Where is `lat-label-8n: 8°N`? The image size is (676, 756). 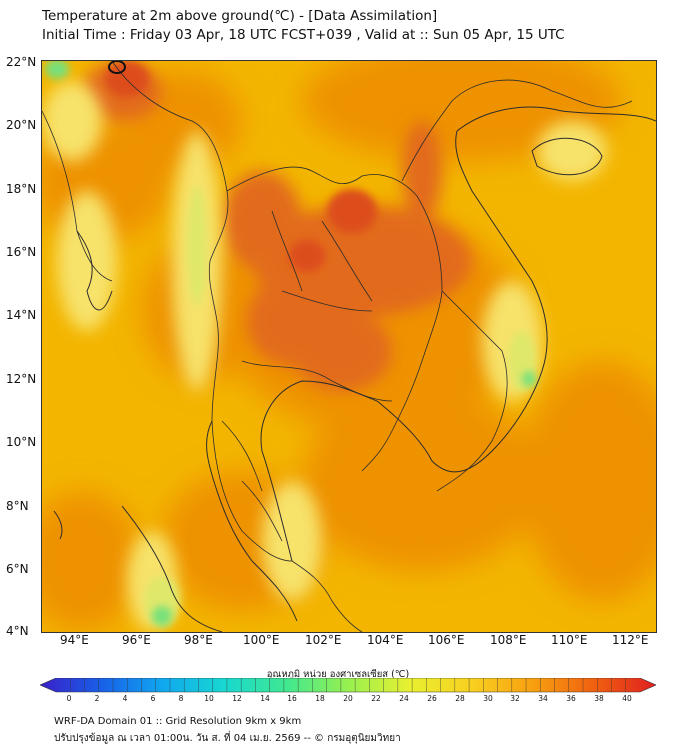
lat-label-8n: 8°N is located at coordinates (17, 506).